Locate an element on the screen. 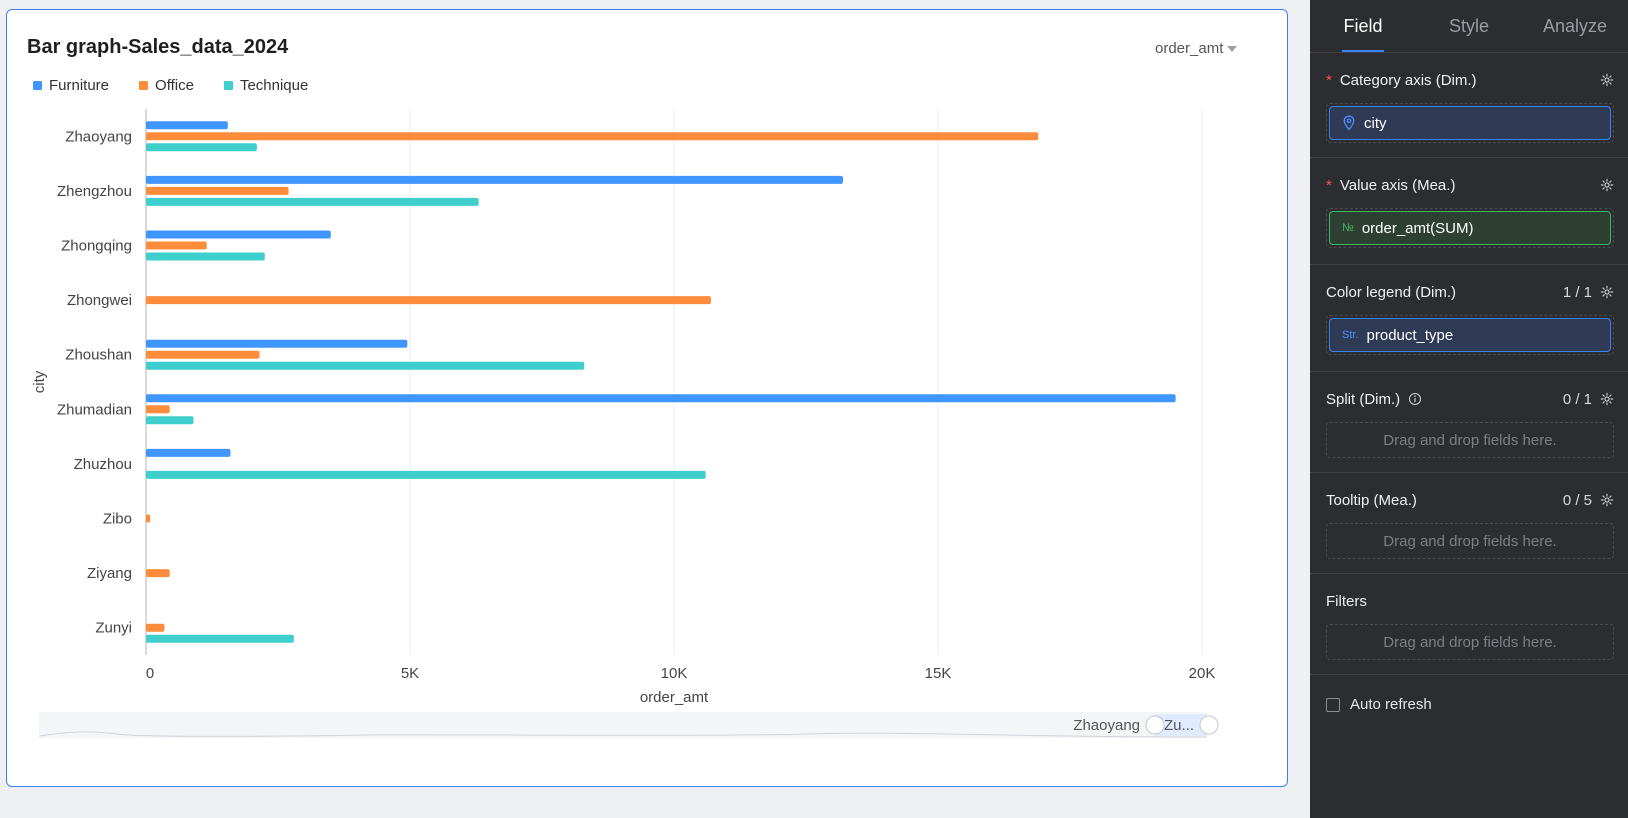 The image size is (1628, 818). tooltip-count: 0 / 5 is located at coordinates (1577, 500).